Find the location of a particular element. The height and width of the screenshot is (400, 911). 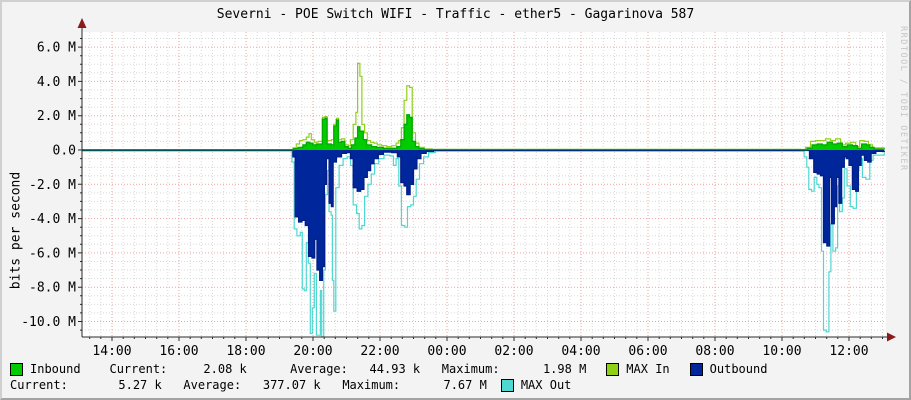

outbound-swatch is located at coordinates (696, 369).